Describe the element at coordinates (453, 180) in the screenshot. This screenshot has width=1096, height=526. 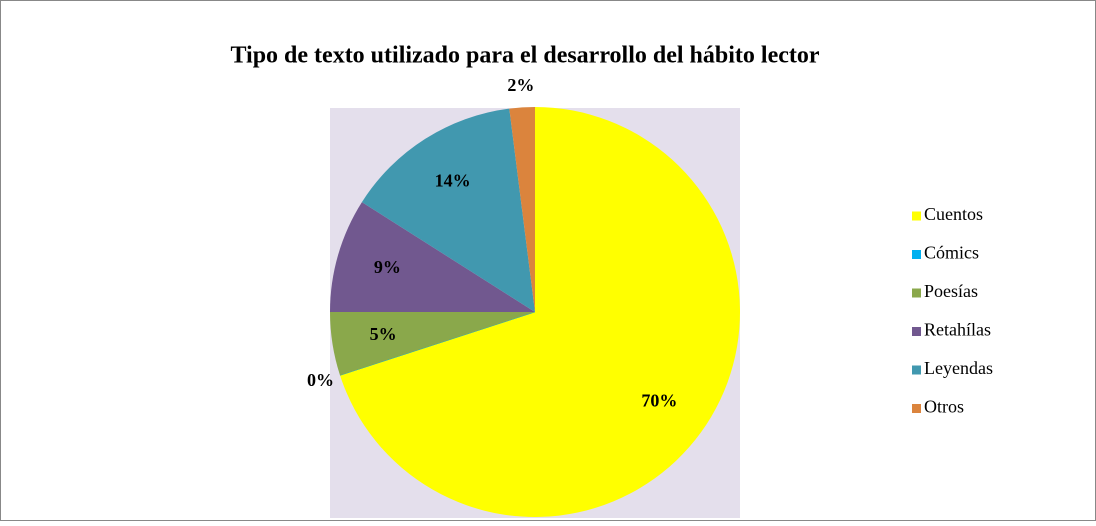
I see `data-label: 14%` at that location.